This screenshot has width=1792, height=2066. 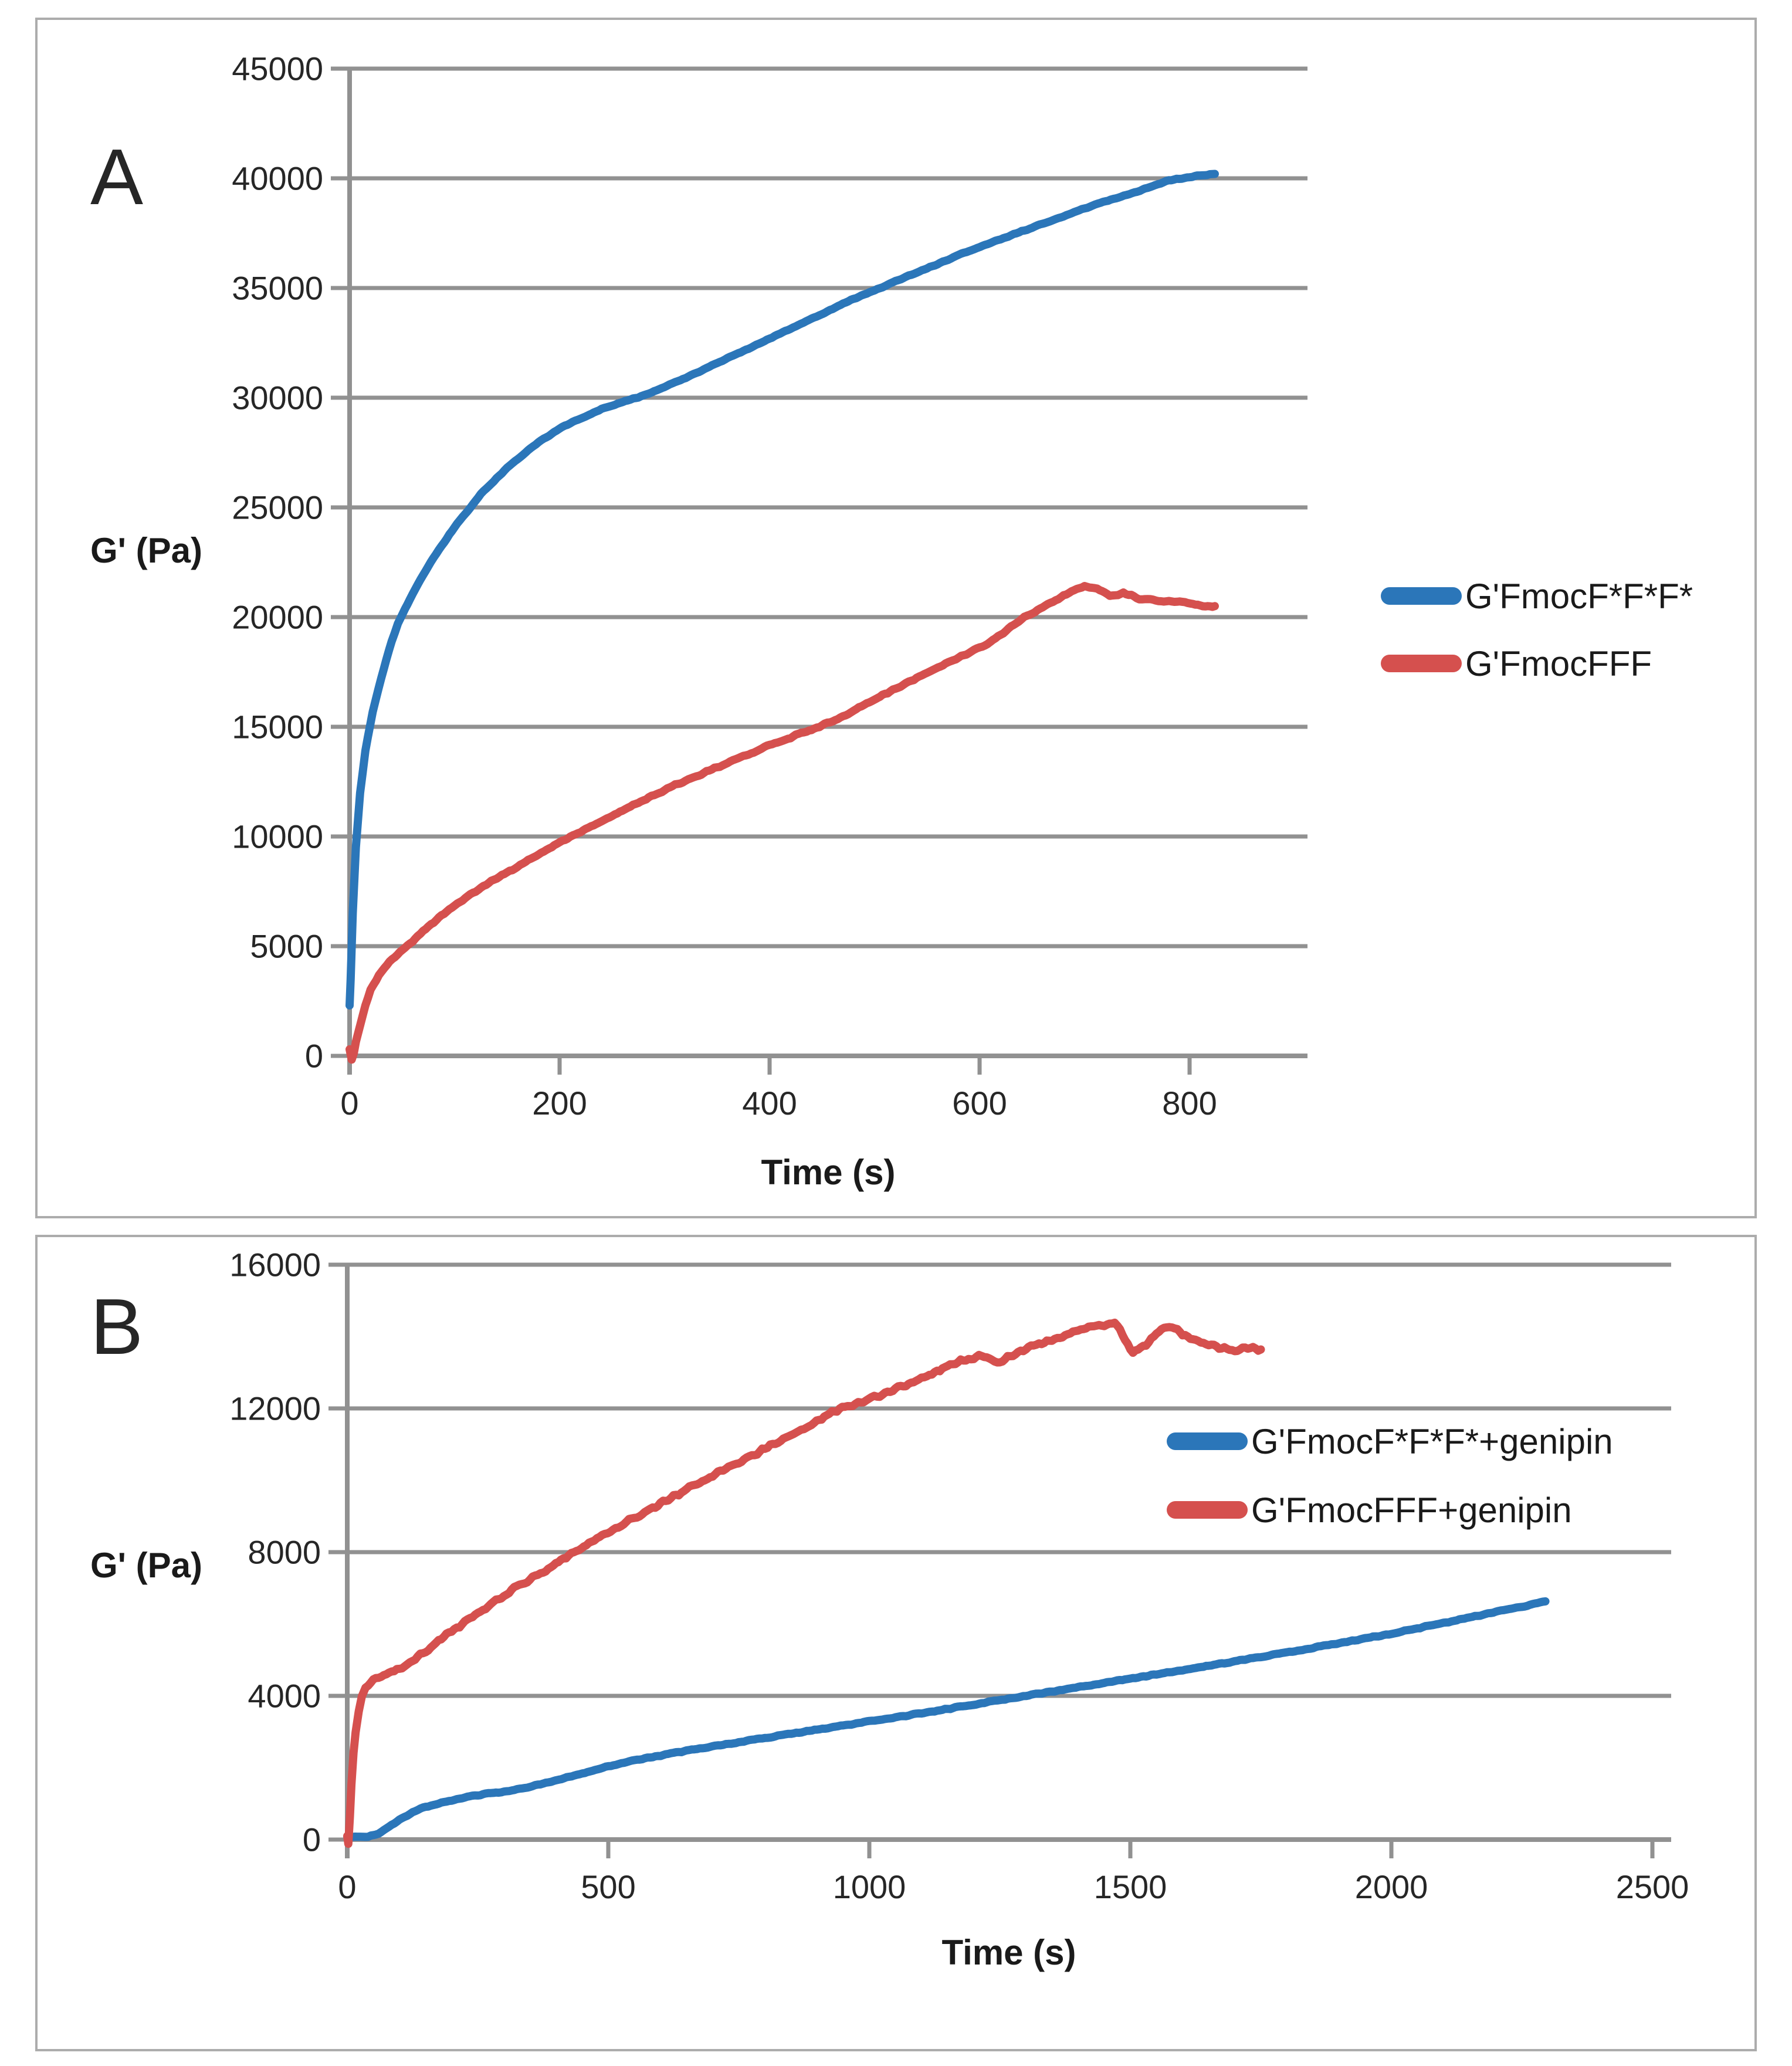 What do you see at coordinates (286, 946) in the screenshot?
I see `y-tick-label: 5000` at bounding box center [286, 946].